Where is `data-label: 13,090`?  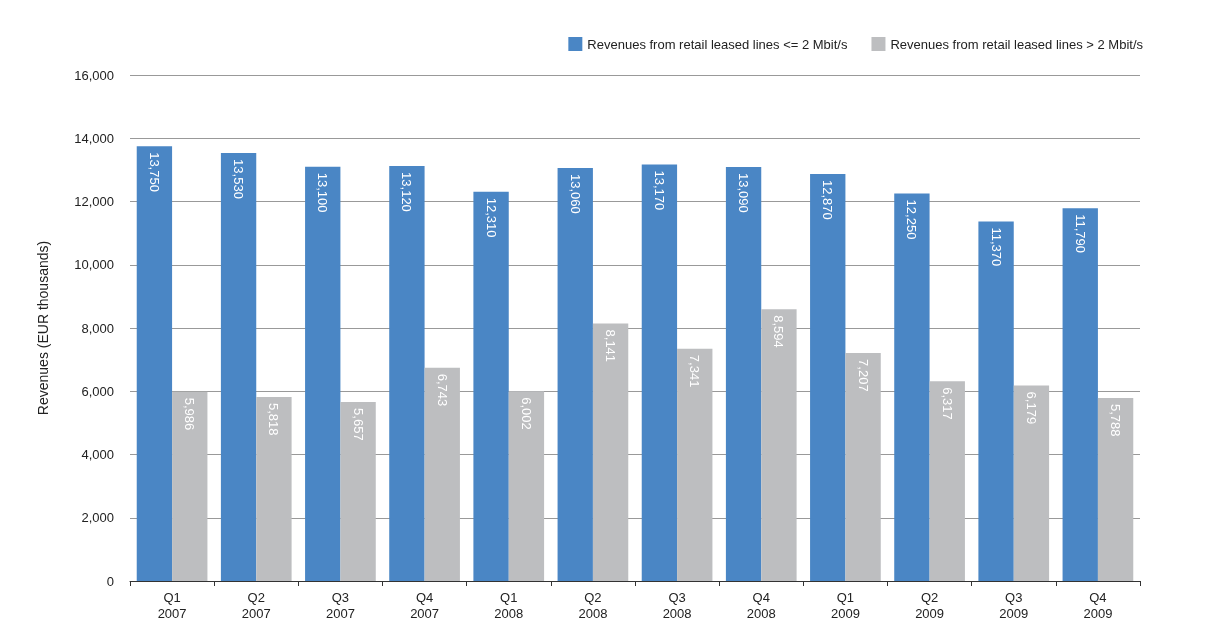
data-label: 13,090 is located at coordinates (744, 193).